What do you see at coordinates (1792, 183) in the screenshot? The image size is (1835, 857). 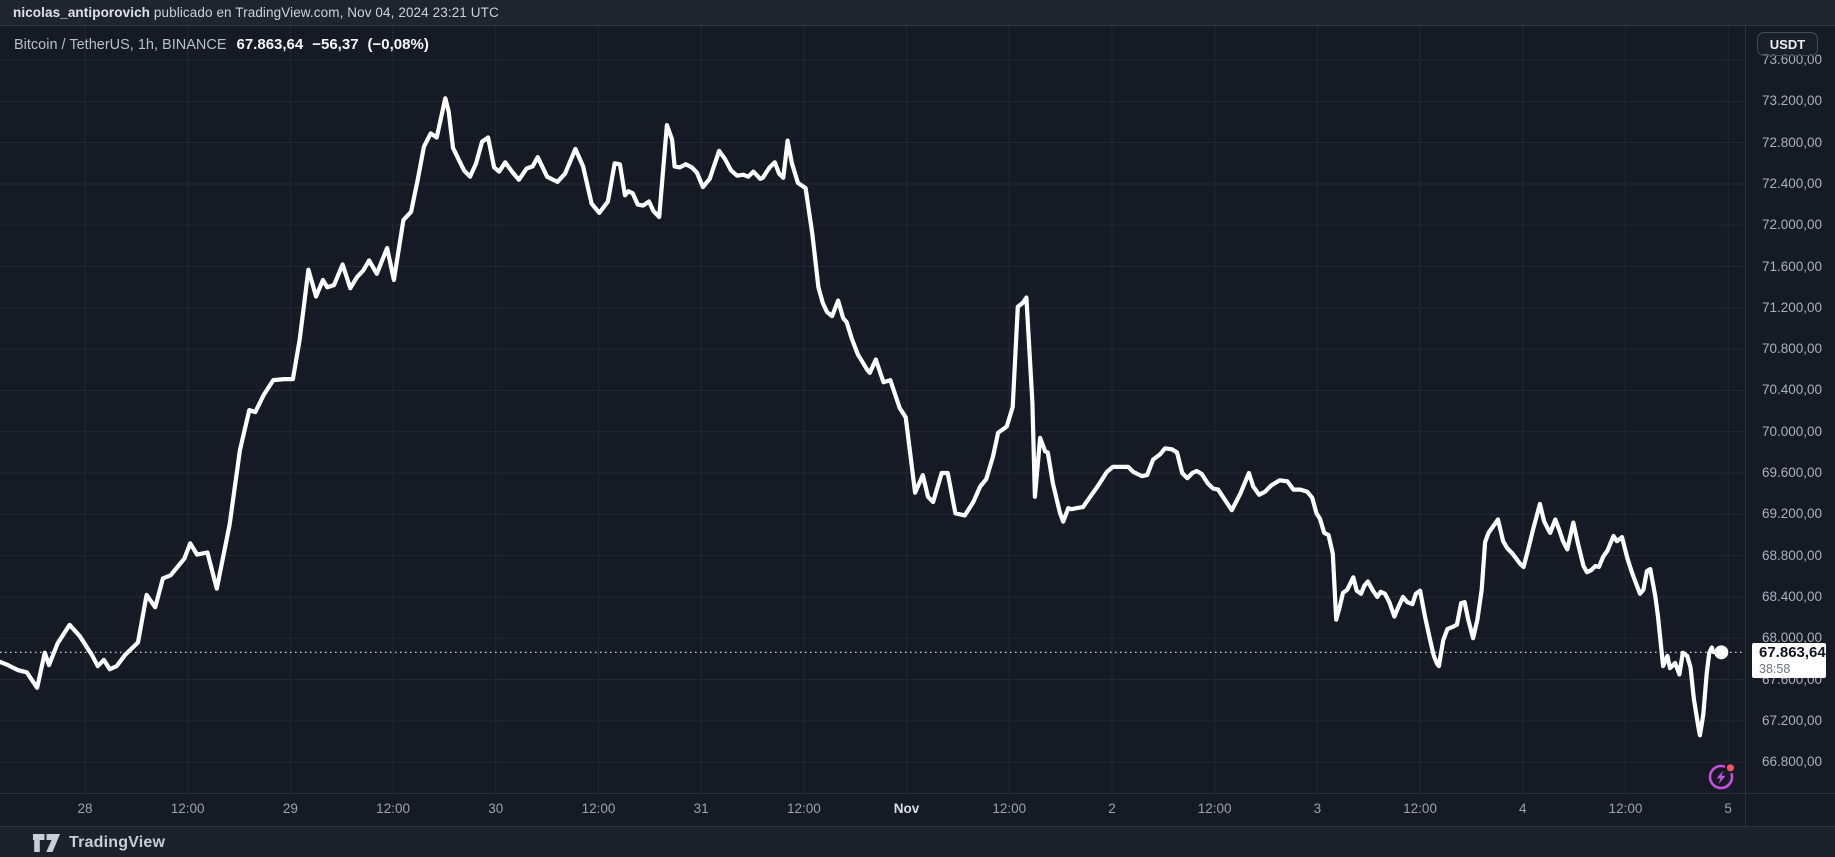 I see `y-axis-label: 72.400,00` at bounding box center [1792, 183].